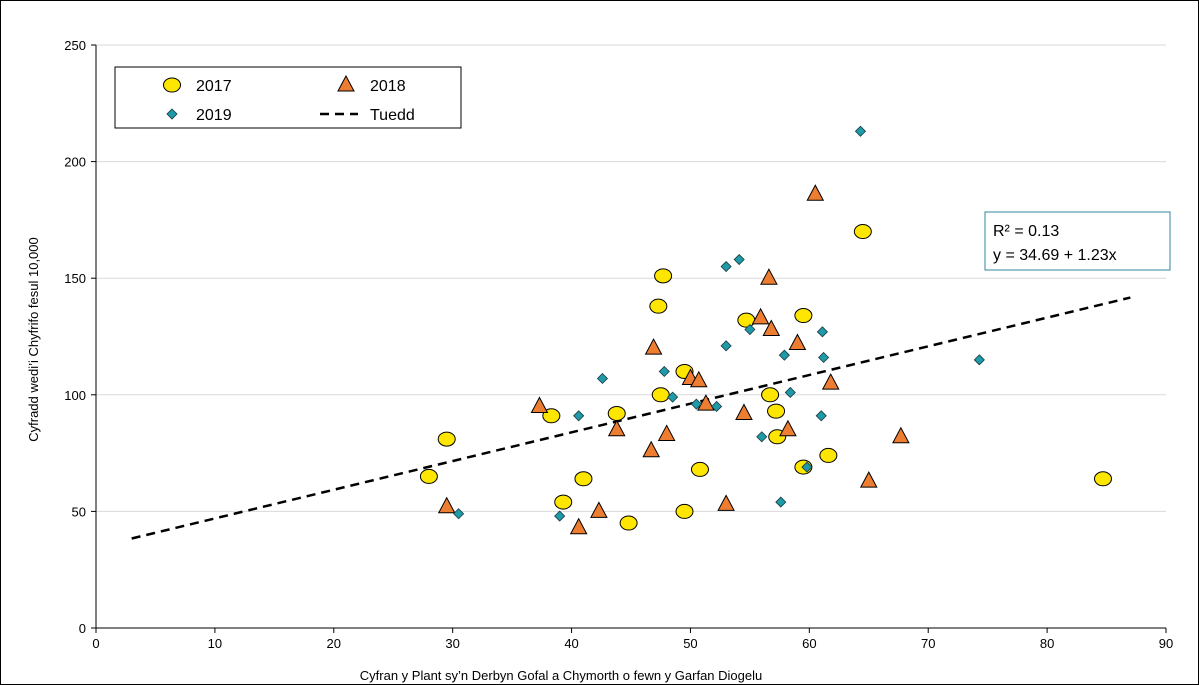 The width and height of the screenshot is (1199, 685). I want to click on x-tick-label: 90, so click(1166, 643).